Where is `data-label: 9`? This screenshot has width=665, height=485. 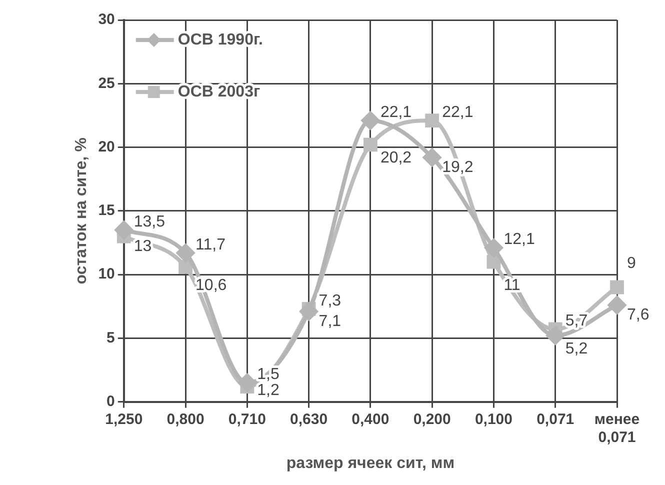
data-label: 9 is located at coordinates (631, 263).